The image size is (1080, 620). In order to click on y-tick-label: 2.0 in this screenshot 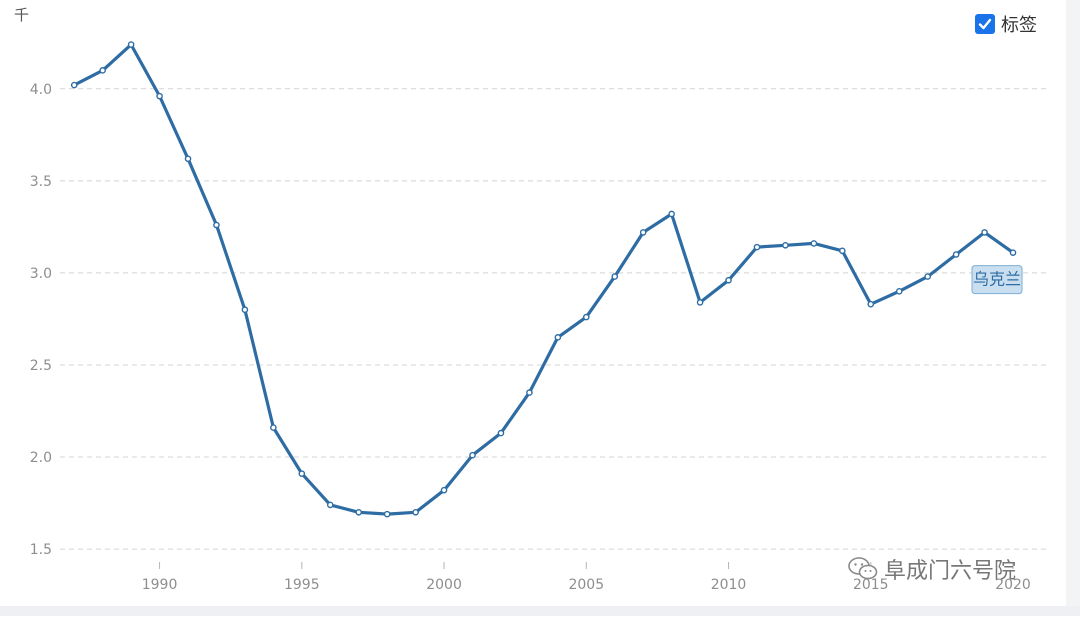, I will do `click(41, 458)`.